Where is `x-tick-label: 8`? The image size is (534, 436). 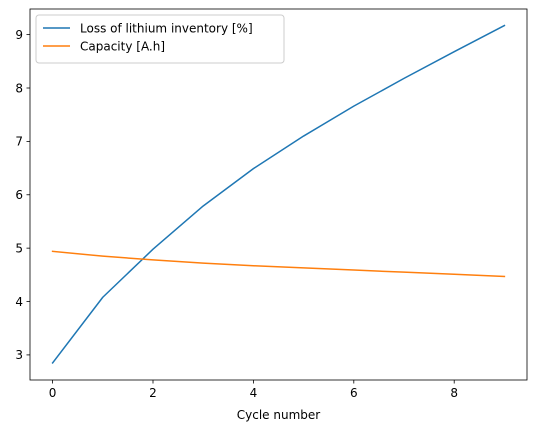 x-tick-label: 8 is located at coordinates (454, 393).